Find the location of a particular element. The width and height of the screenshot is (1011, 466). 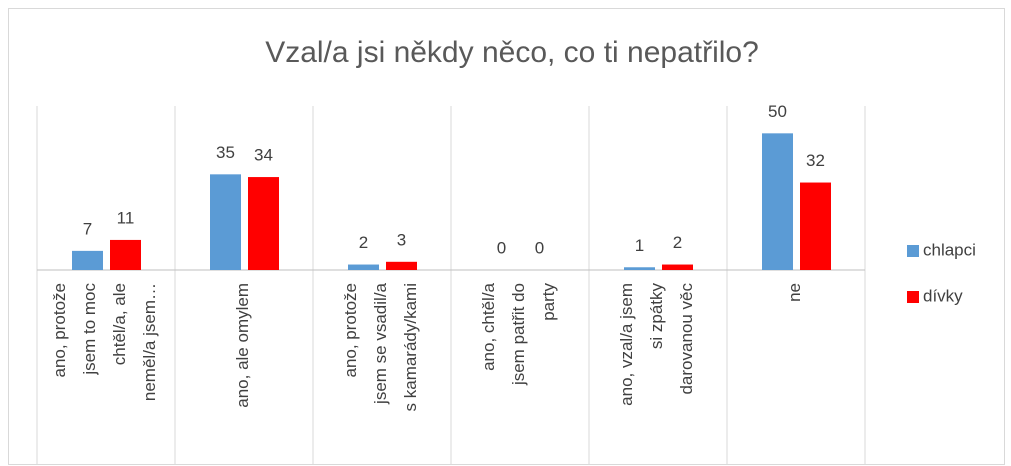

x-tick-label: ano, ale omylem is located at coordinates (242, 345).